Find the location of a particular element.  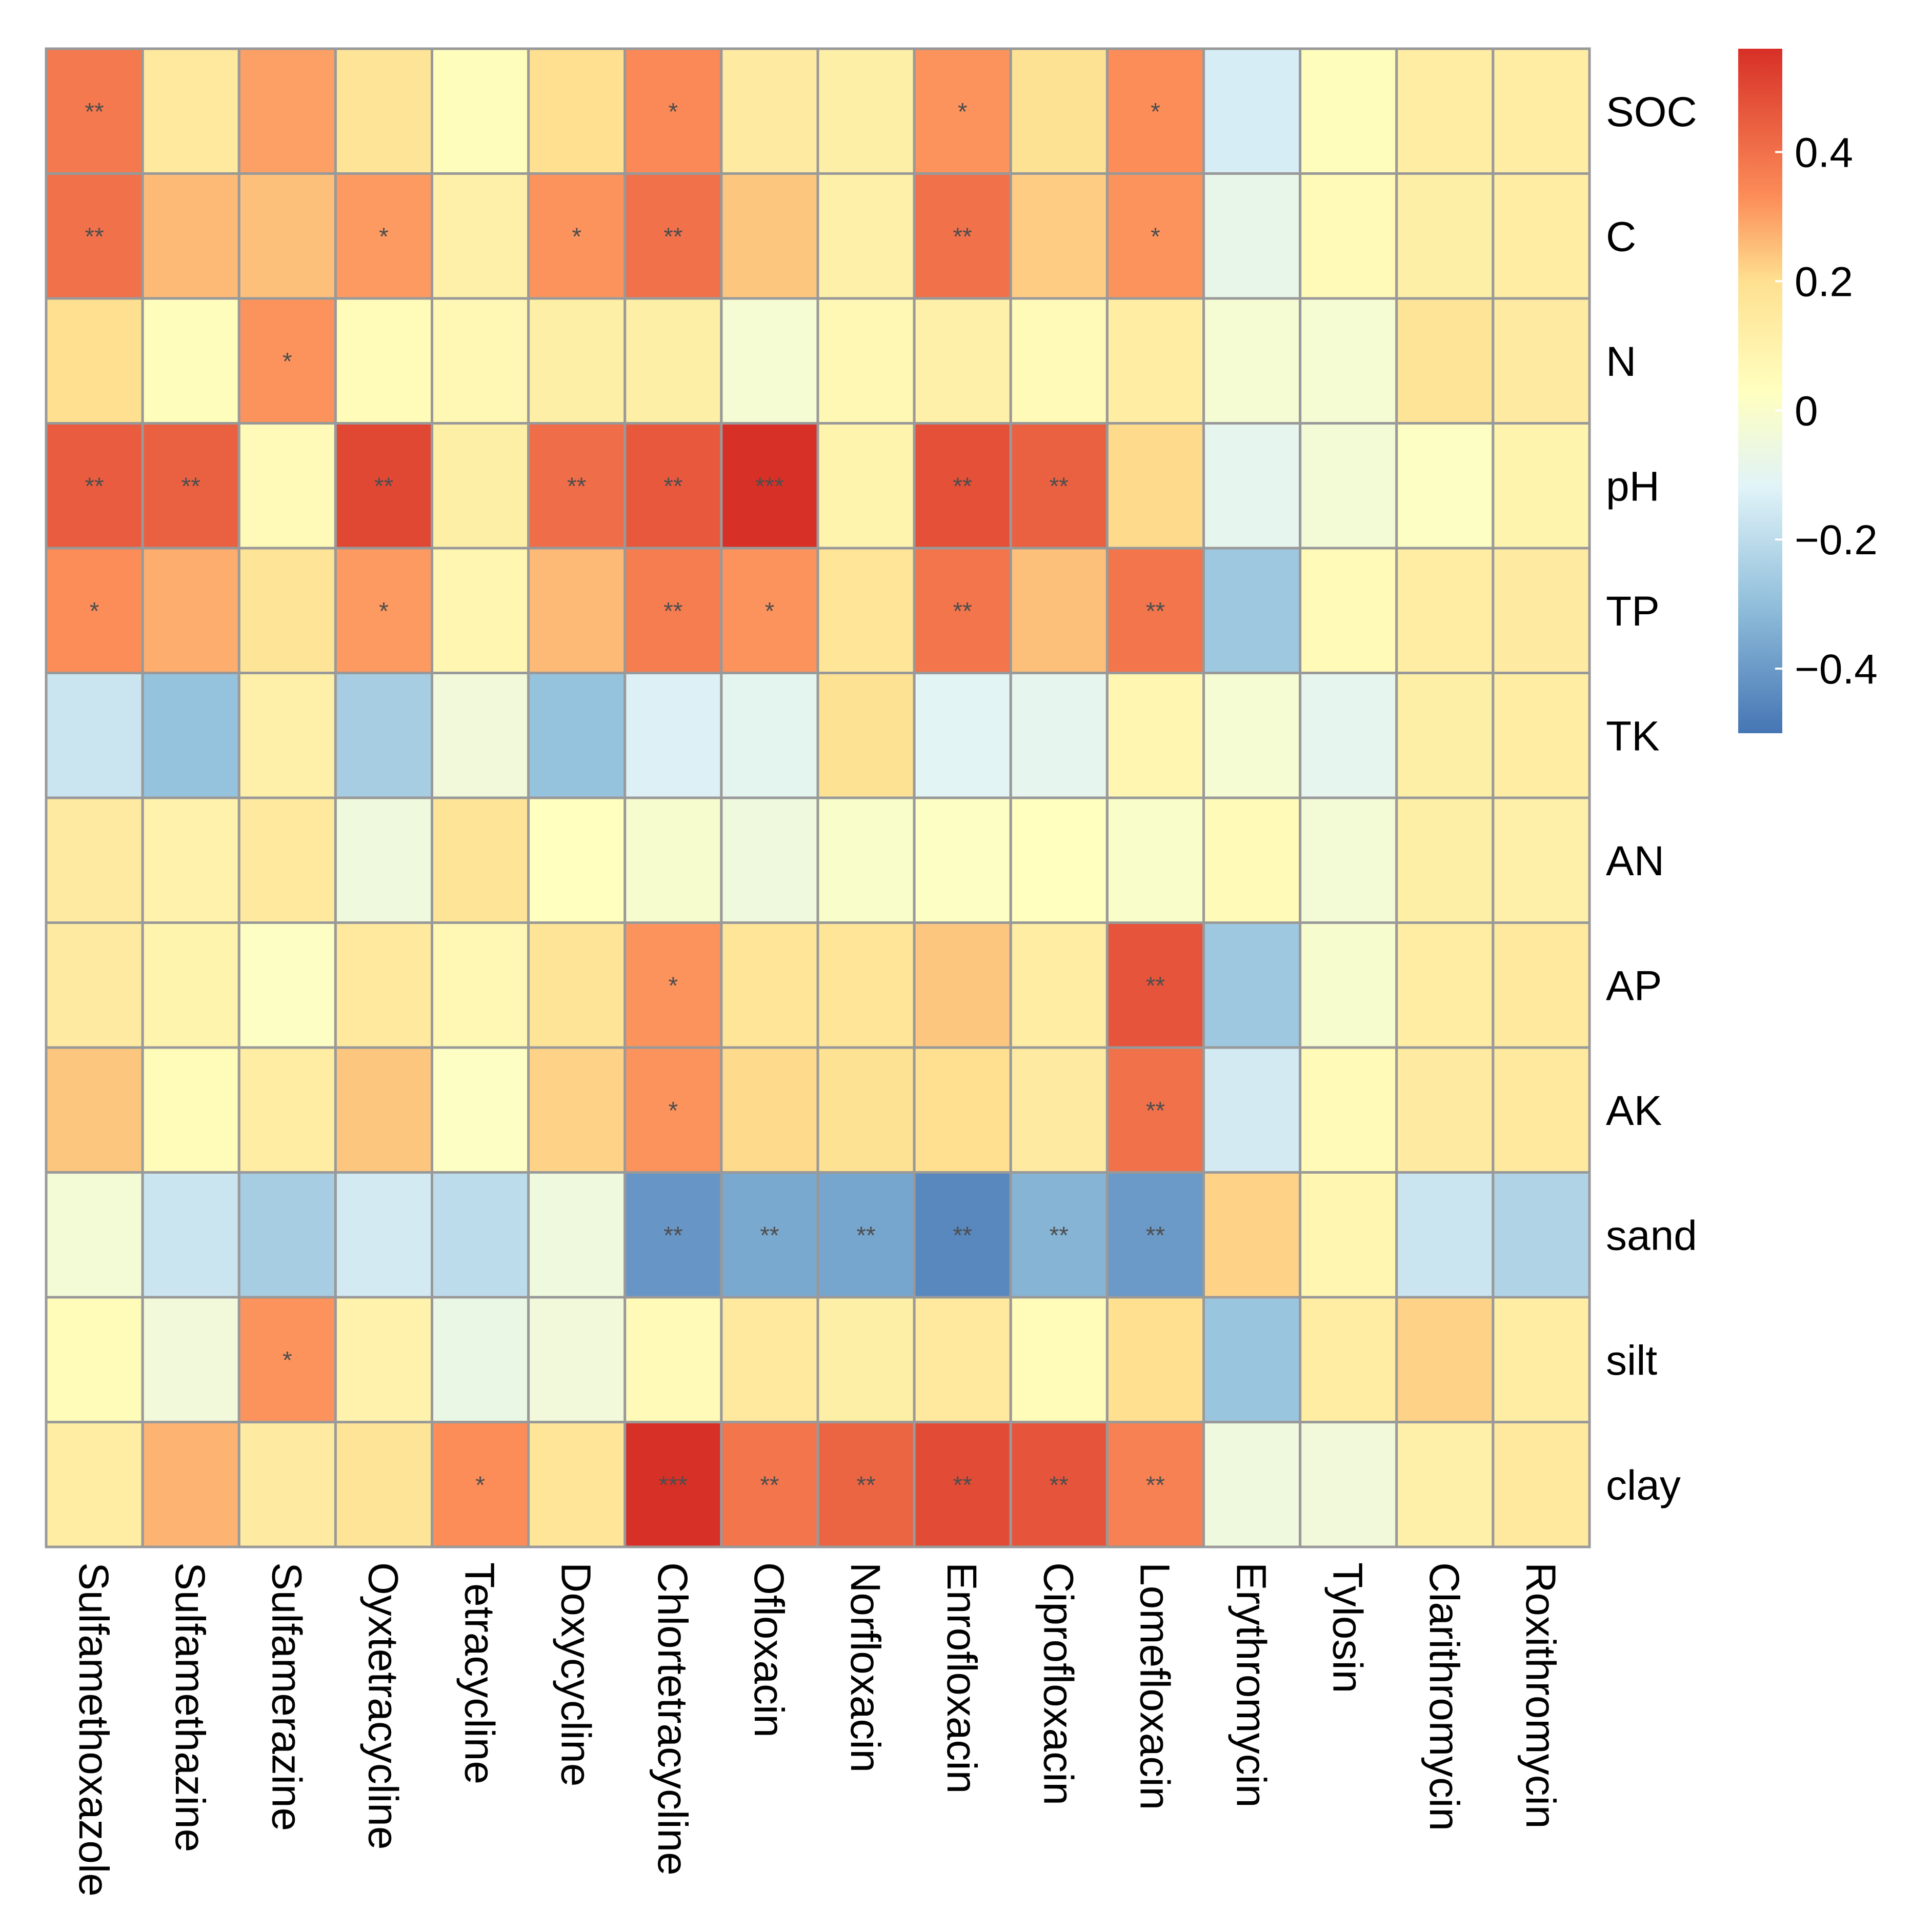

row-label: N is located at coordinates (1621, 361).